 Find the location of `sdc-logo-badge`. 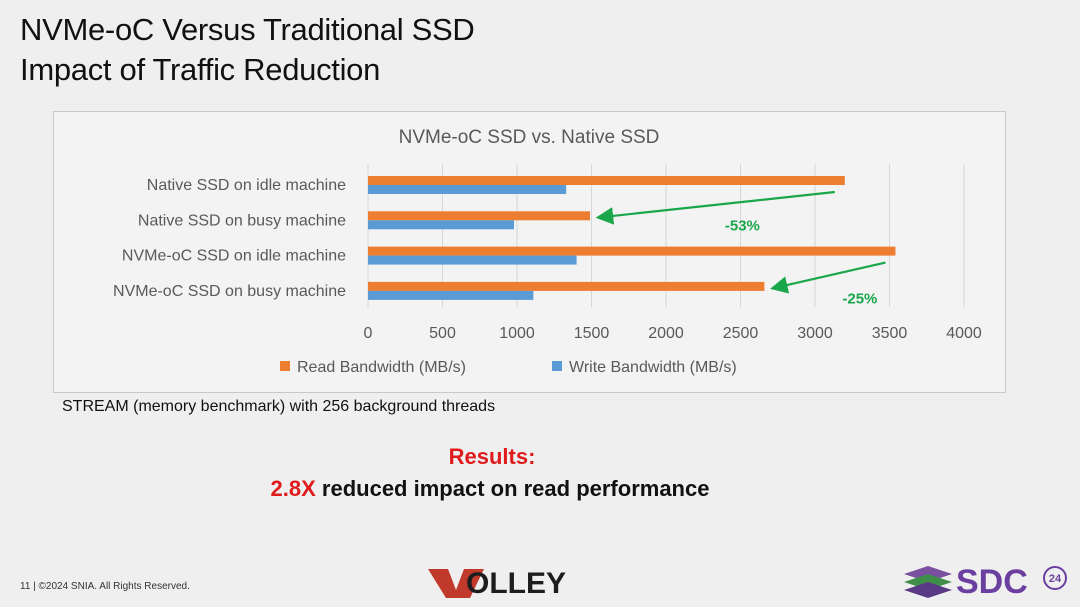

sdc-logo-badge is located at coordinates (1055, 578).